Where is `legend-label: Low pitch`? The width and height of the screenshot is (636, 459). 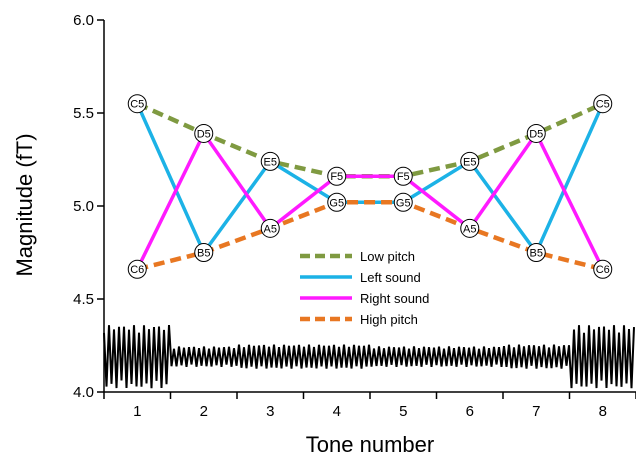
legend-label: Low pitch is located at coordinates (387, 256).